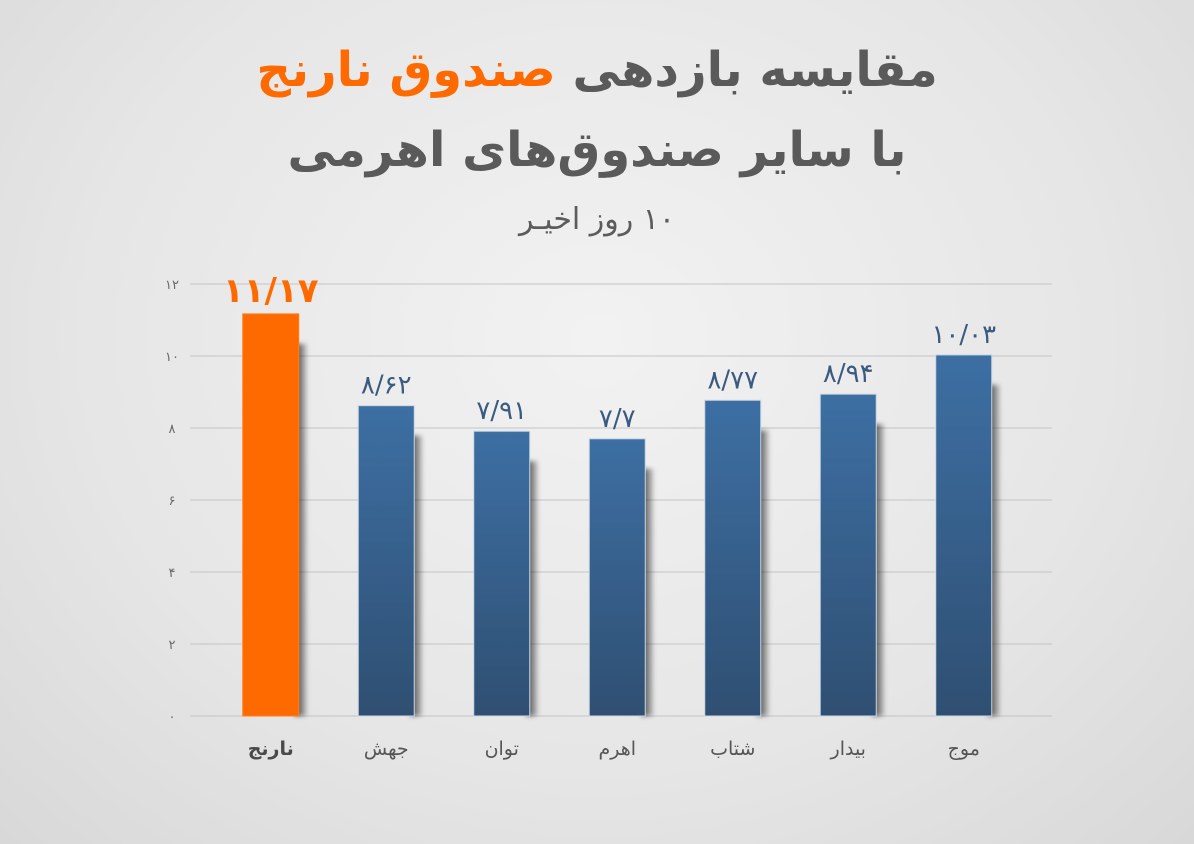 Image resolution: width=1194 pixels, height=844 pixels. I want to click on data-labels: ۱۱/۱۷ ۸/۶۲ ۷/۹۱ ۷/۷ ۸/۷۷ ۸/۹۴ ۱۰/۰۳, so click(609, 352).